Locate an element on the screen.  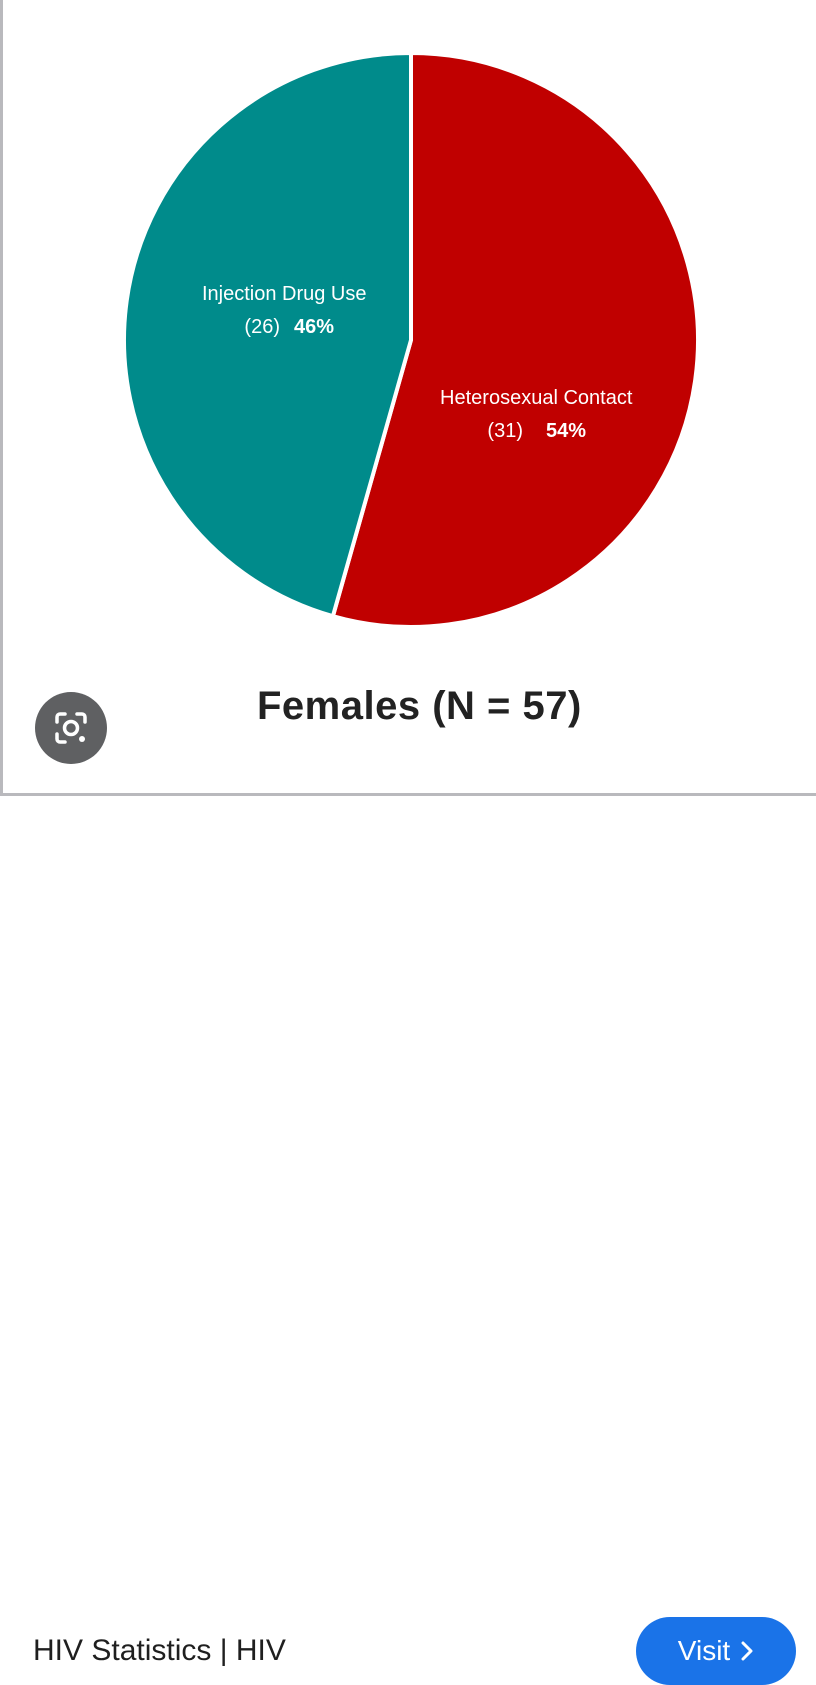
visit-button: Visit is located at coordinates (716, 1651).